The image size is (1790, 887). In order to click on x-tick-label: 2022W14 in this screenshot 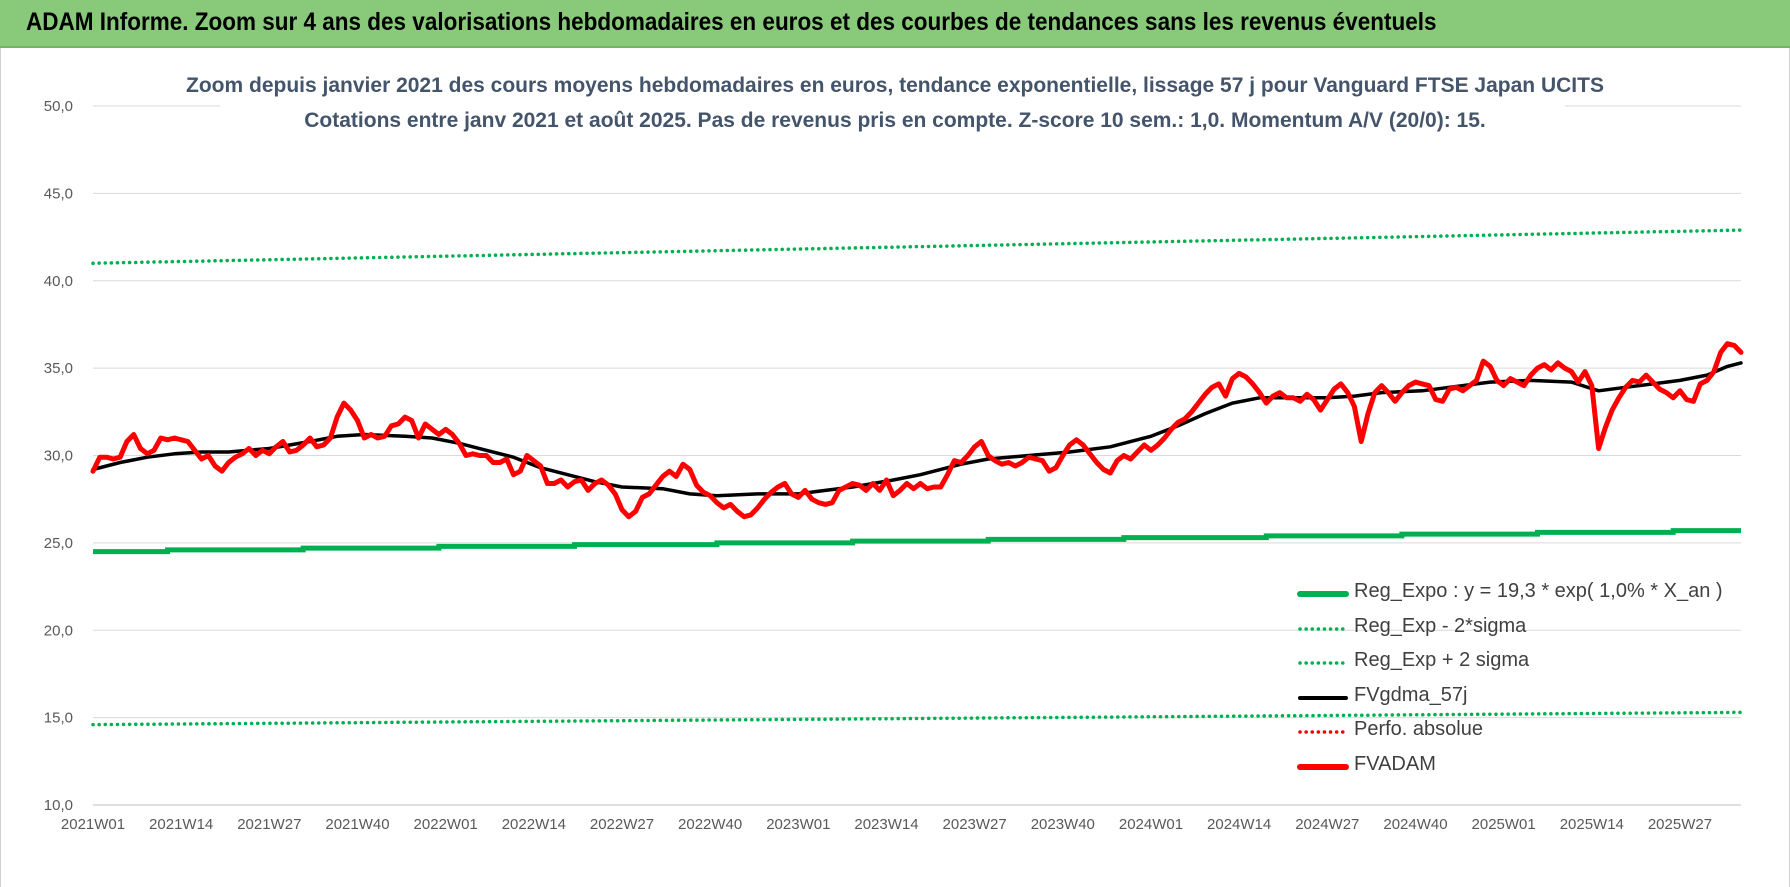, I will do `click(534, 824)`.